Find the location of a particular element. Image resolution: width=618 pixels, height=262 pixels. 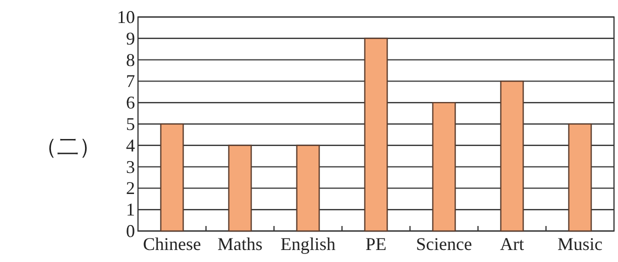

y-tick-label: 8 is located at coordinates (130, 60).